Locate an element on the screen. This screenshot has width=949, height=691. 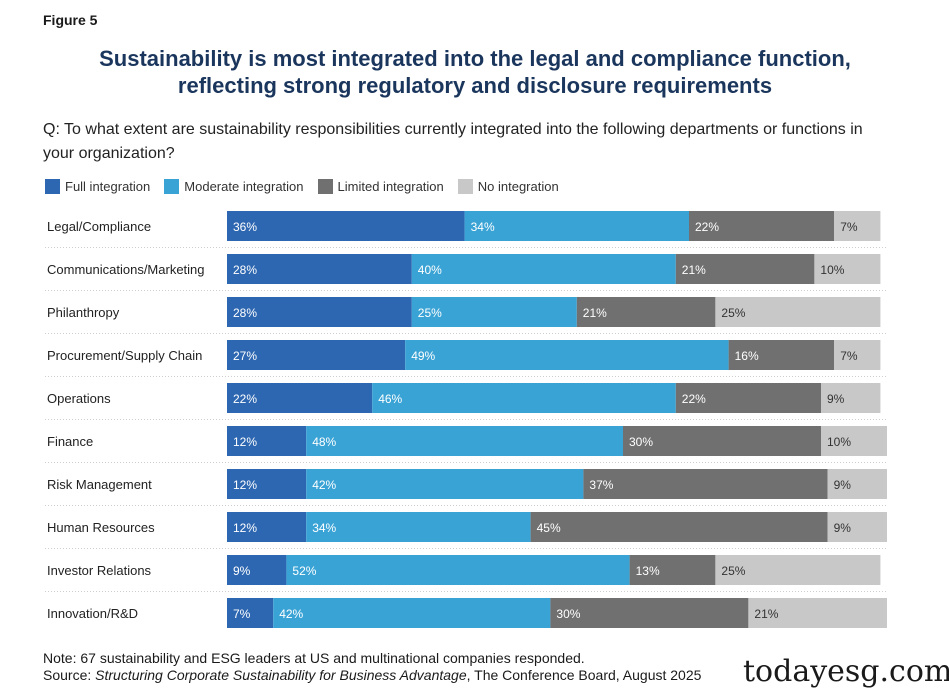
data-label-limited-communications-marketing: 21% is located at coordinates (694, 270).